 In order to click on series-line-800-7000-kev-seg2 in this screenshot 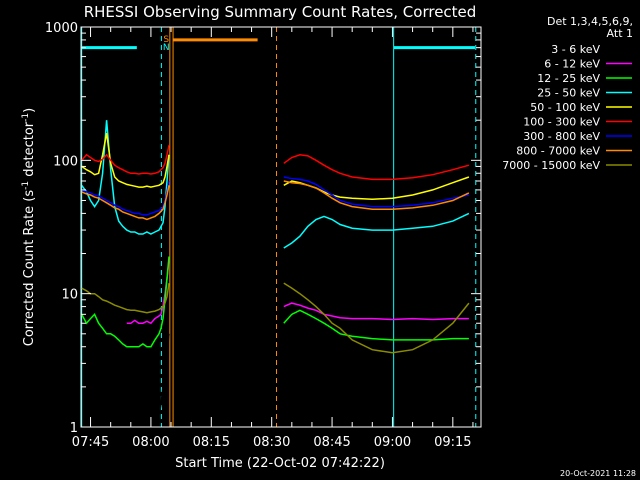, I will do `click(376, 195)`.